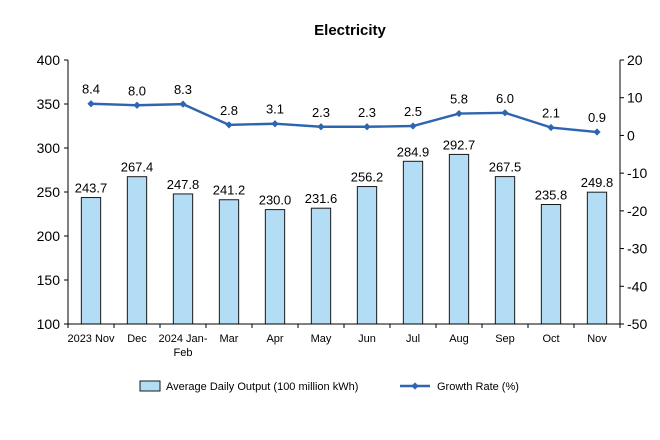 Image resolution: width=660 pixels, height=440 pixels. I want to click on x-tick-label-8: Jul, so click(413, 339).